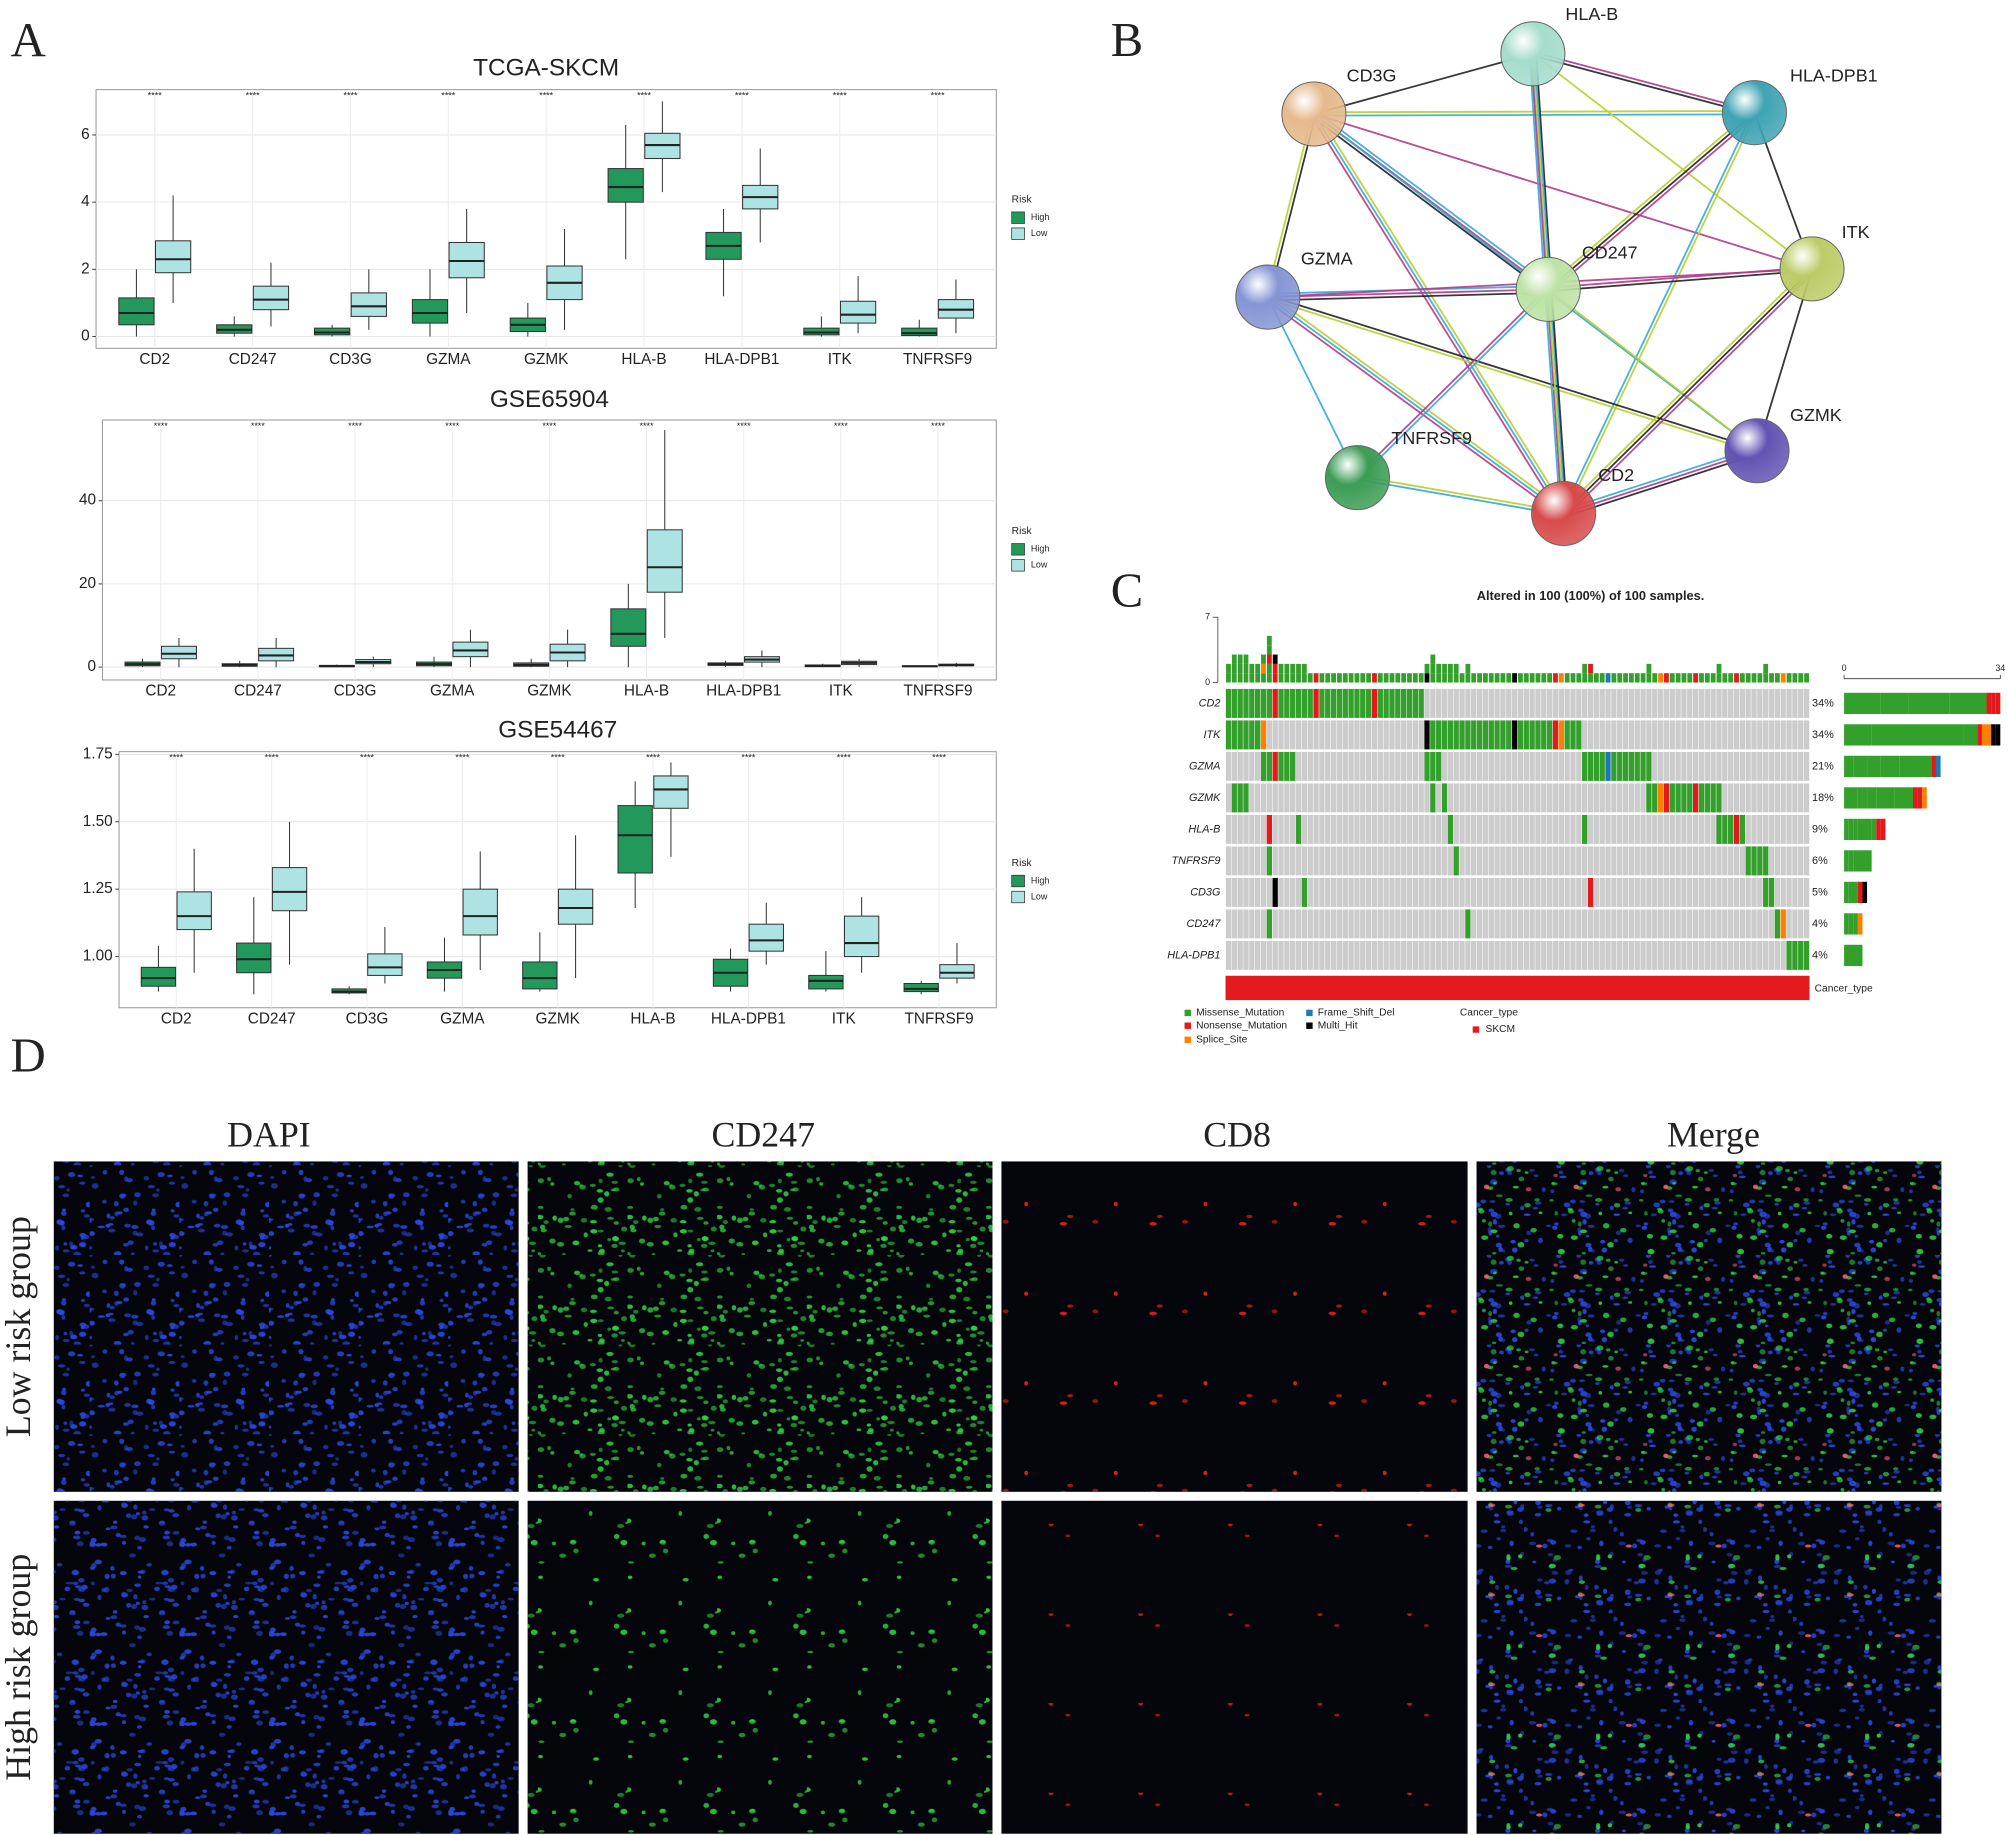  What do you see at coordinates (1193, 955) in the screenshot?
I see `gene-label: HLA-DPB1` at bounding box center [1193, 955].